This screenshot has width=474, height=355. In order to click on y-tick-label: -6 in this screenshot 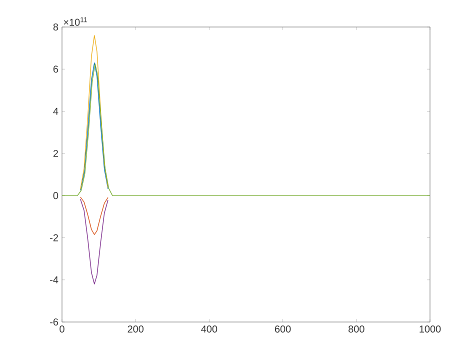, I will do `click(54, 322)`.